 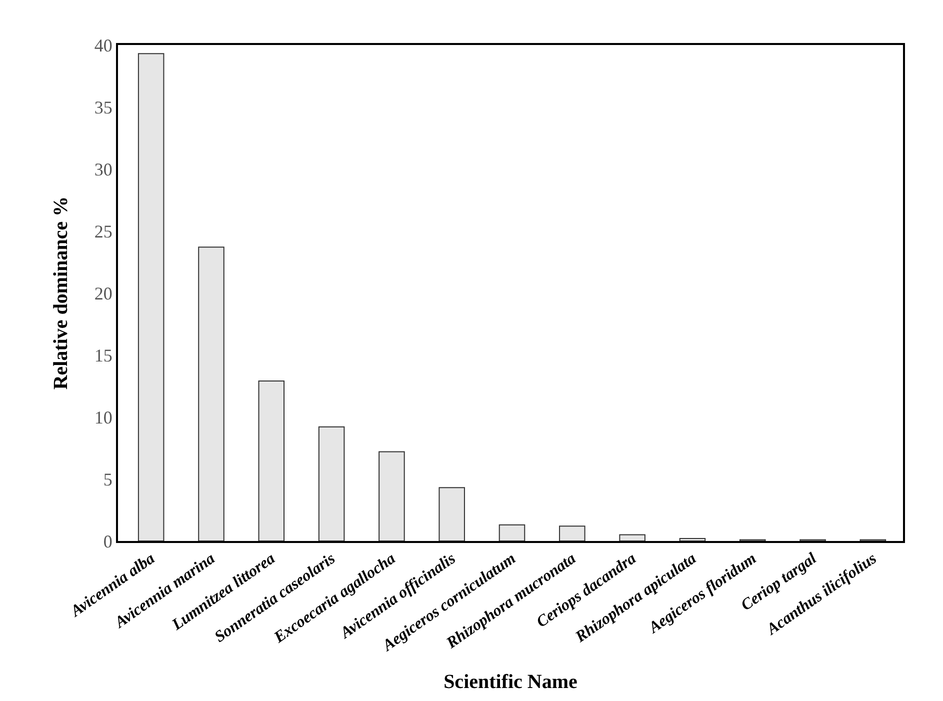 What do you see at coordinates (107, 541) in the screenshot?
I see `y-tick-label: 0` at bounding box center [107, 541].